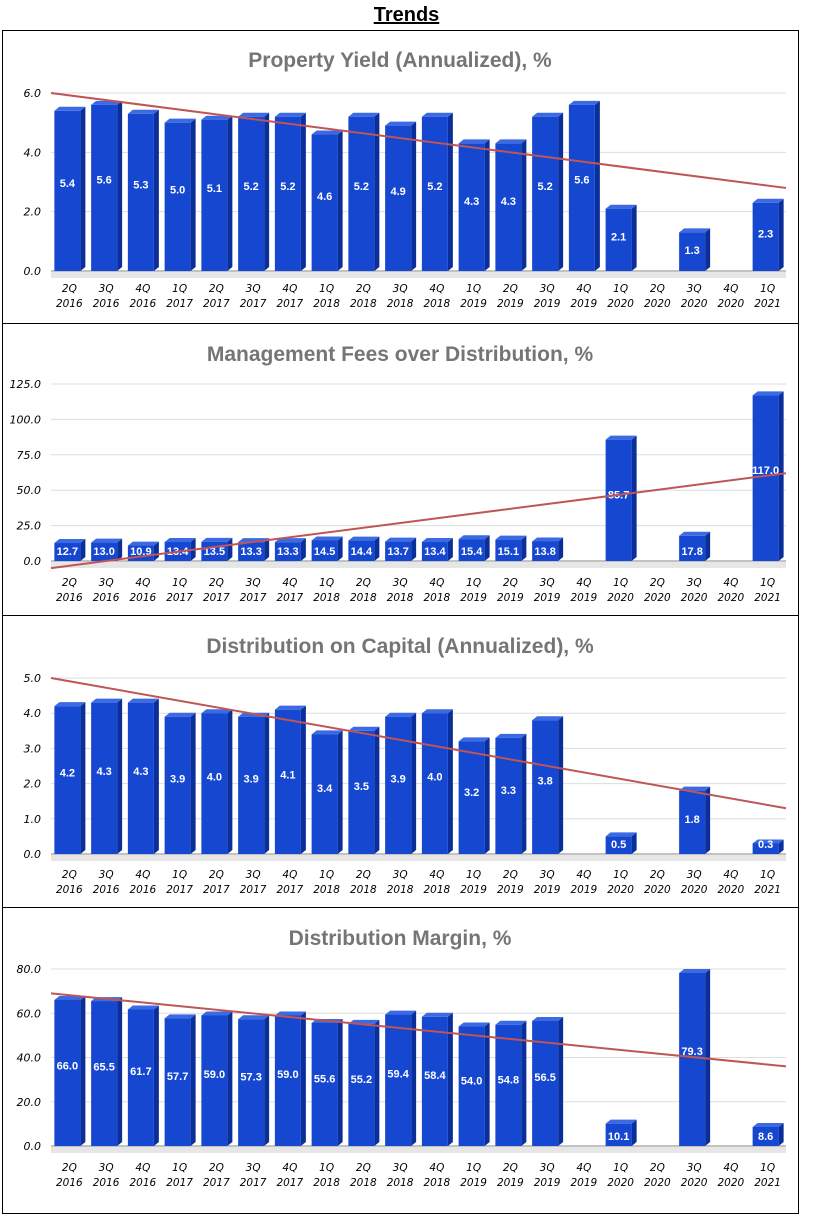 The height and width of the screenshot is (1216, 813). I want to click on data-label: 54.0, so click(471, 1081).